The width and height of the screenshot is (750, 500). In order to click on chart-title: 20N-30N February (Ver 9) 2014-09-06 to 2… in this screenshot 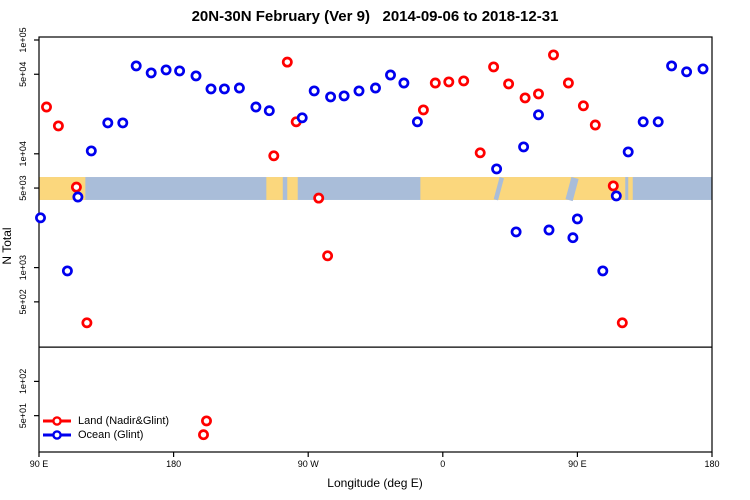, I will do `click(375, 16)`.